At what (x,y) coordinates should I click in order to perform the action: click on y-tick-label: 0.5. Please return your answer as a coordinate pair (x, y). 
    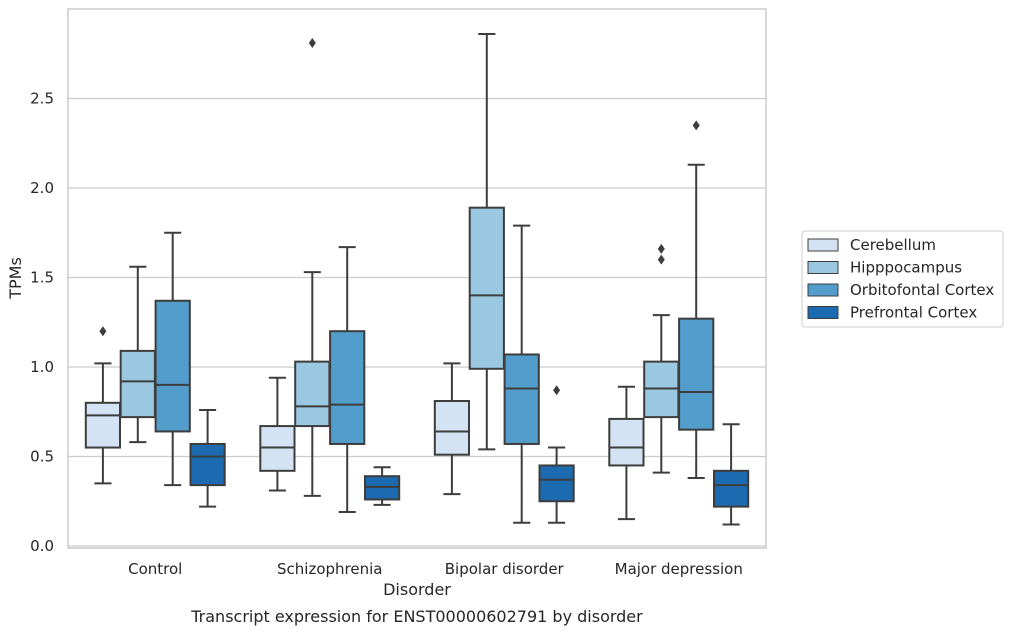
    Looking at the image, I should click on (42, 457).